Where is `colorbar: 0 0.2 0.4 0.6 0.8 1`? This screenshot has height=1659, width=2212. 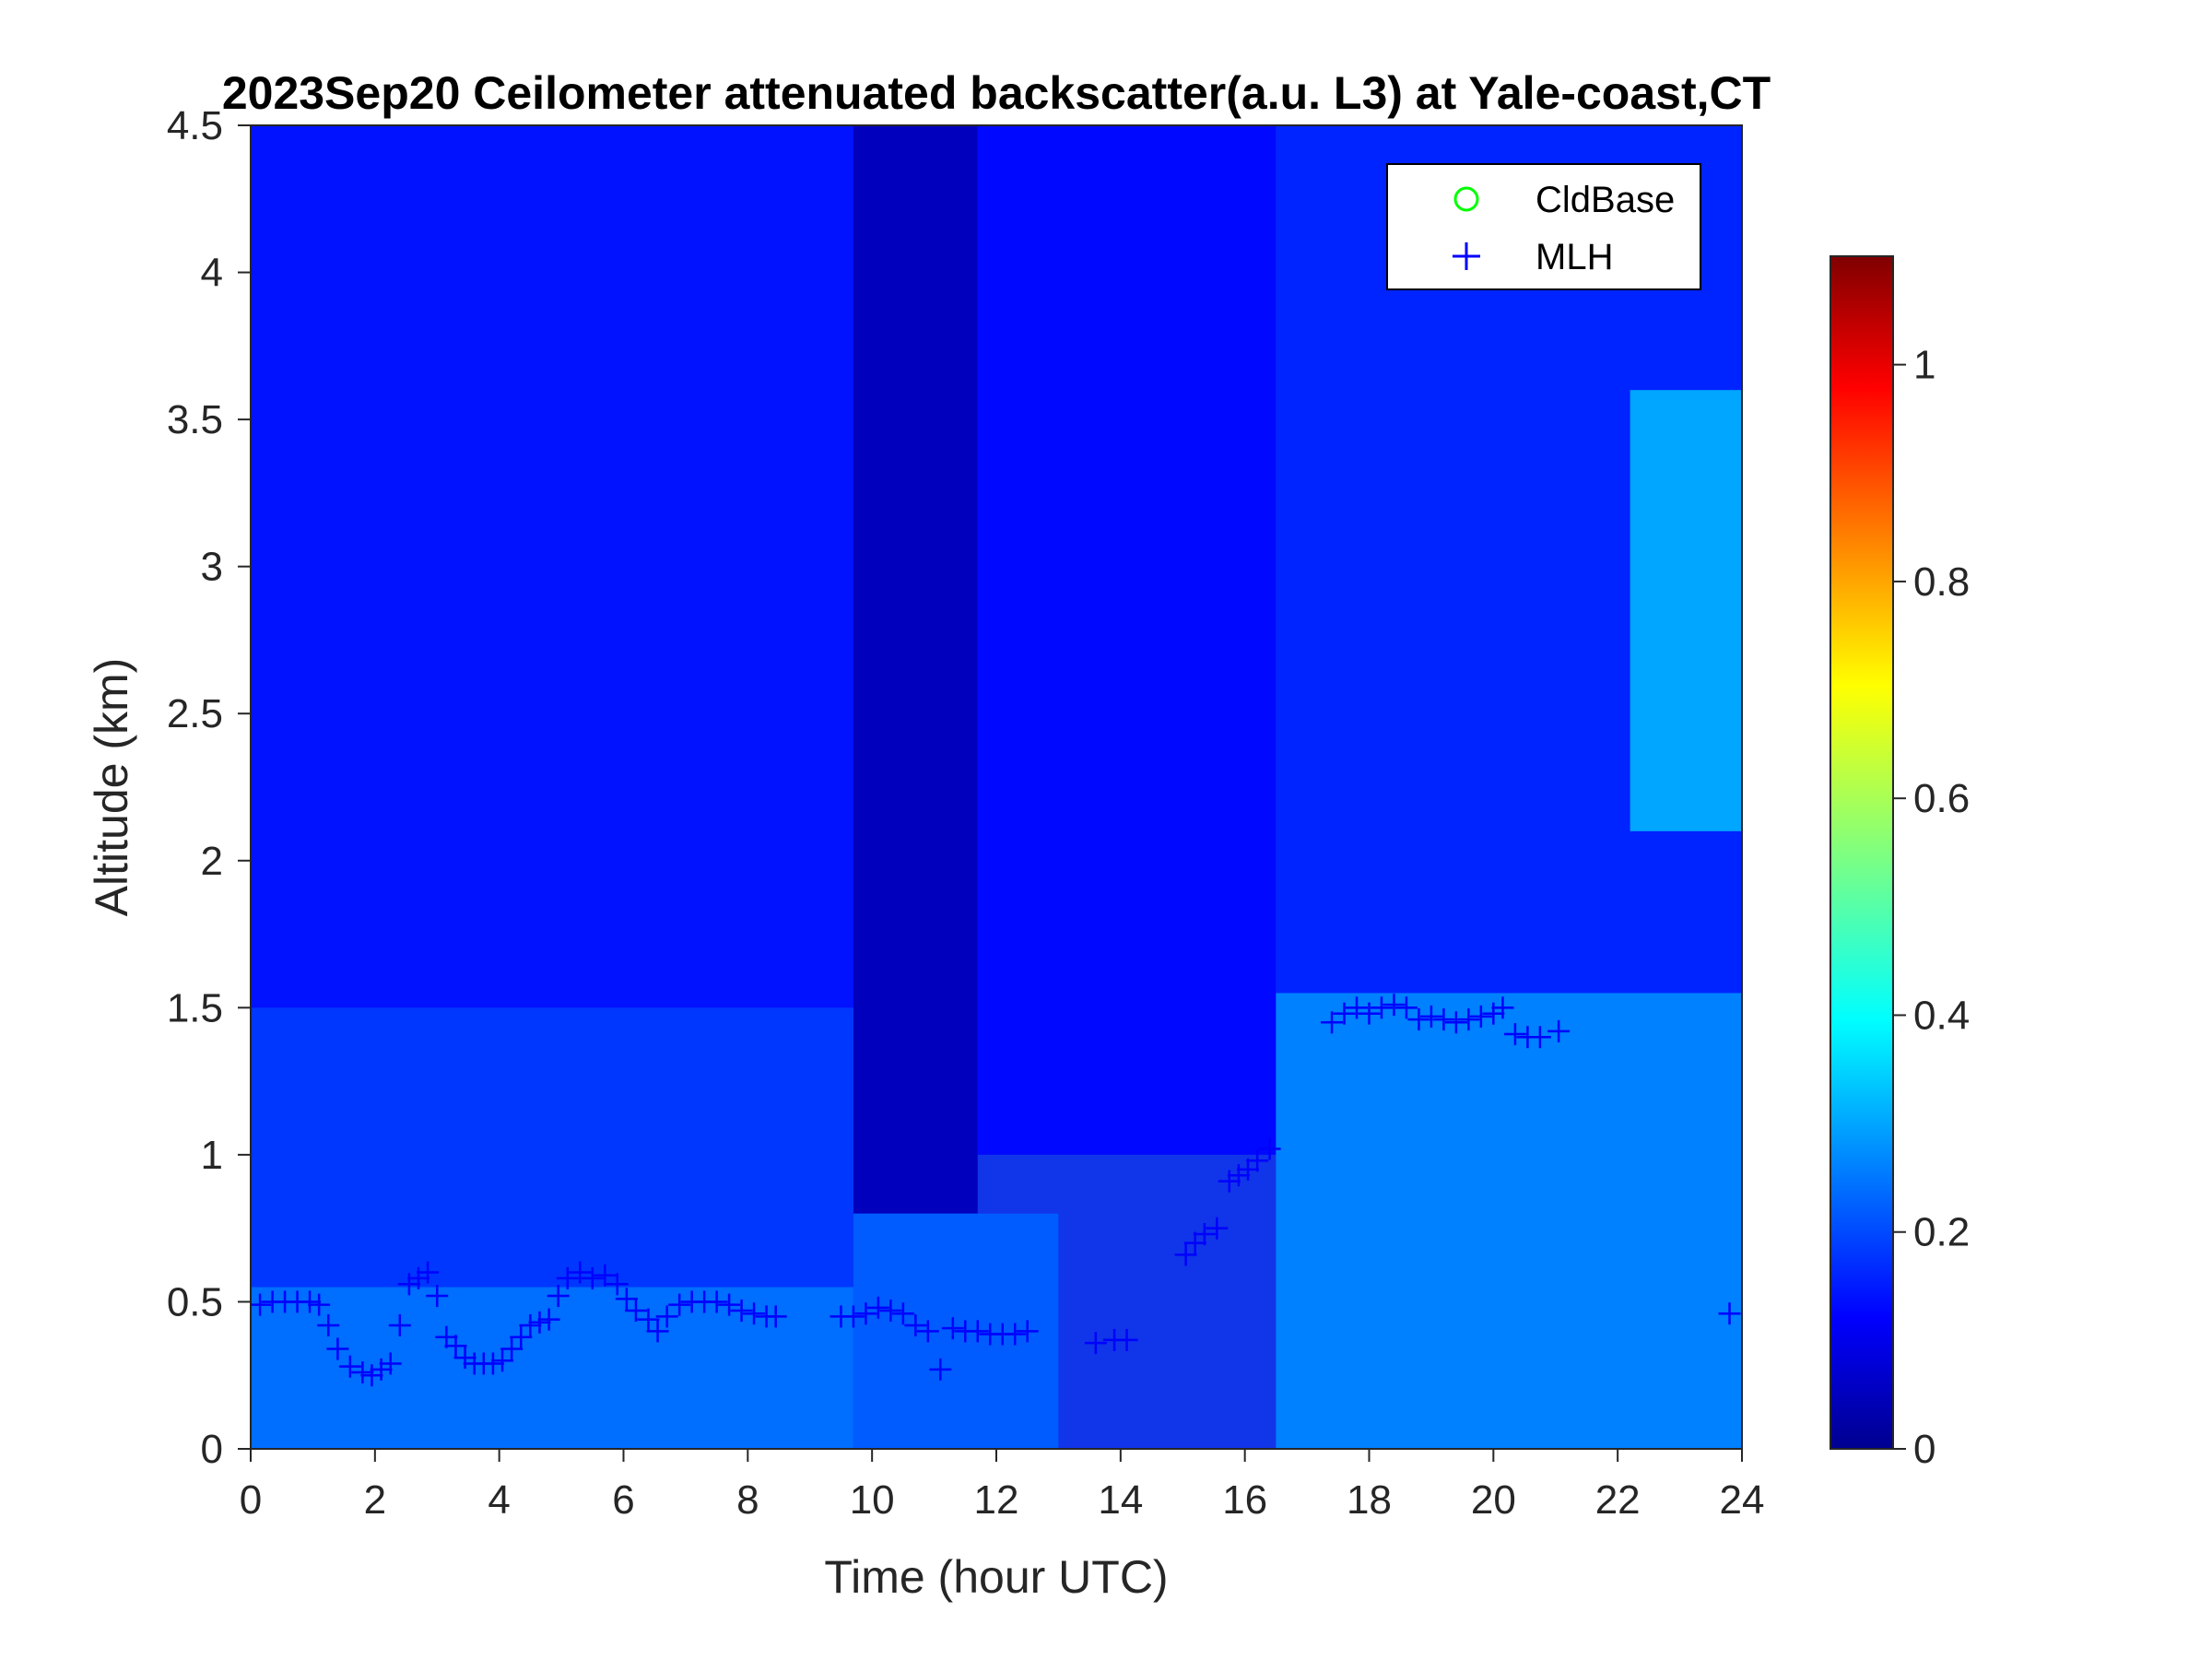
colorbar: 0 0.2 0.4 0.6 0.8 1 is located at coordinates (1900, 863).